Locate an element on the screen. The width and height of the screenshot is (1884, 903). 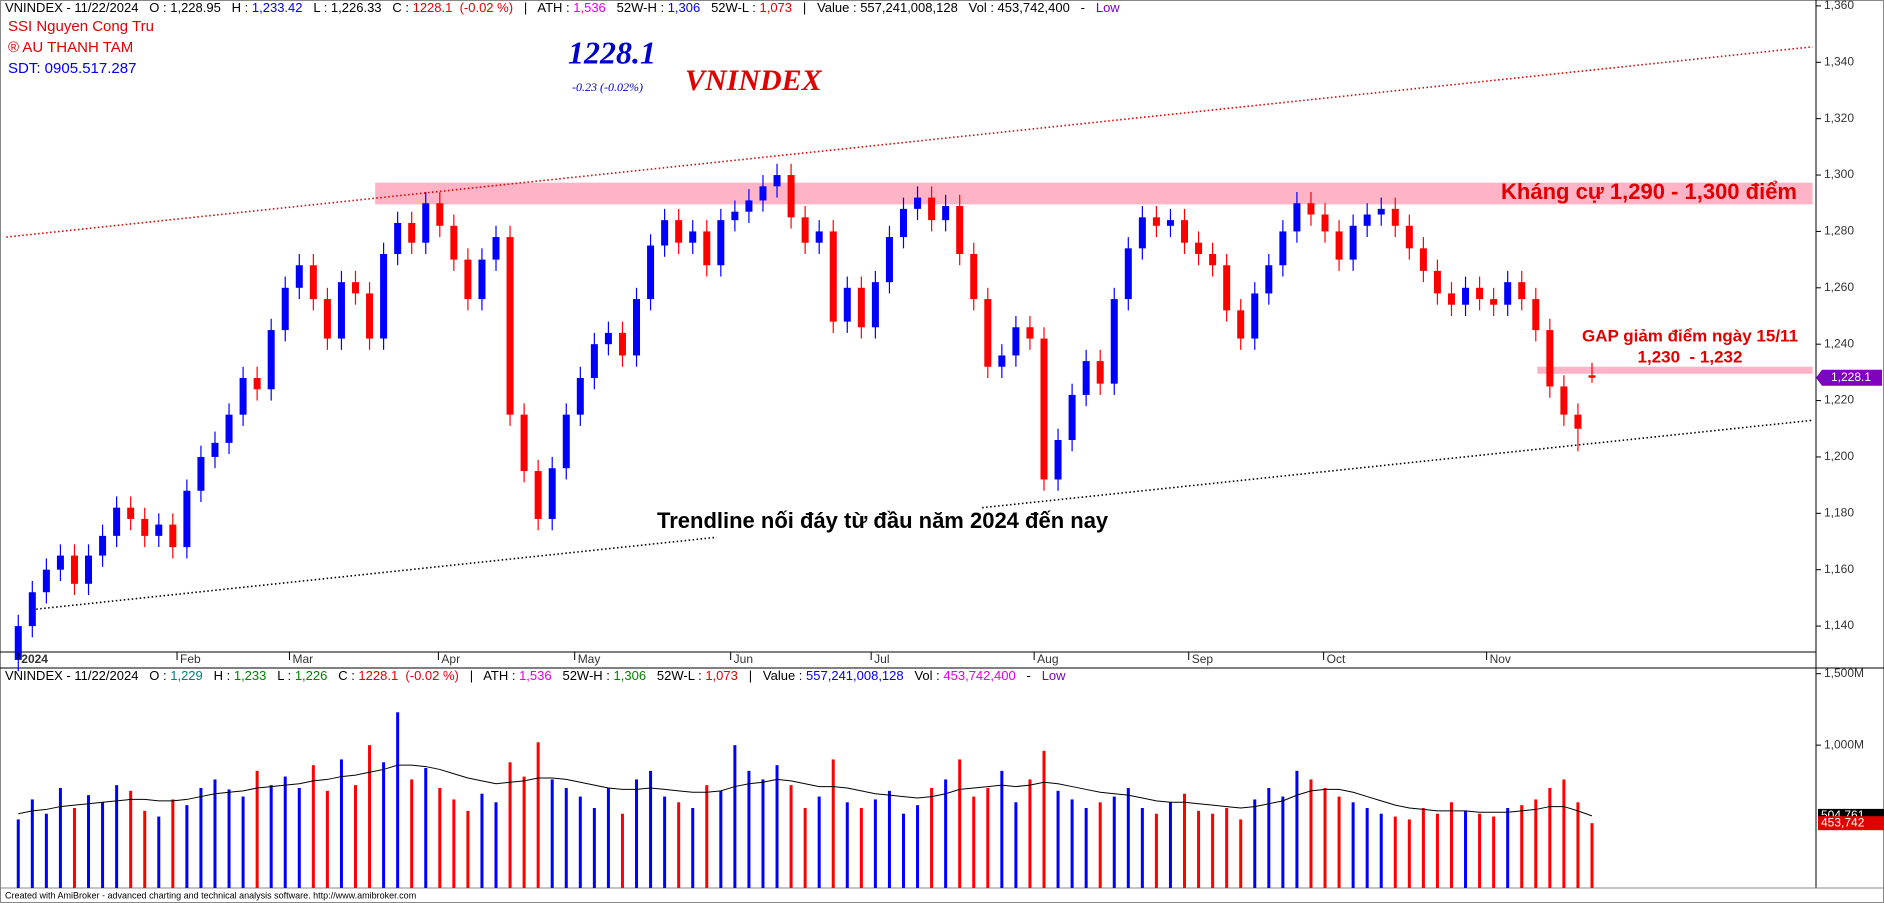
y-tick-label: 1,220 is located at coordinates (1839, 400).